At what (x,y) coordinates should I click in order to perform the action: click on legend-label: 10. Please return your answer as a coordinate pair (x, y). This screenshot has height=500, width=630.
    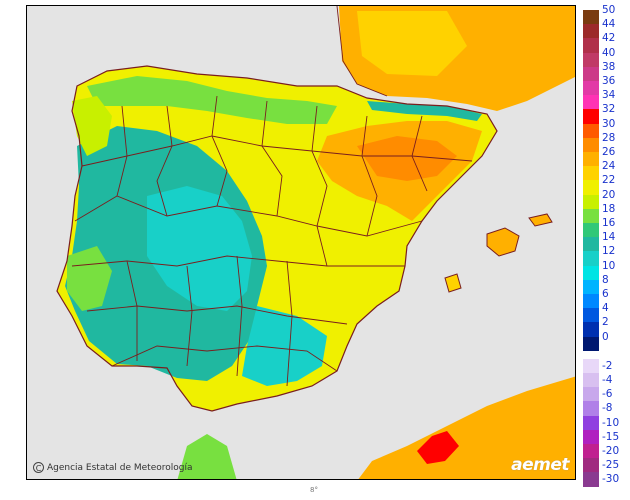
    Looking at the image, I should click on (609, 265).